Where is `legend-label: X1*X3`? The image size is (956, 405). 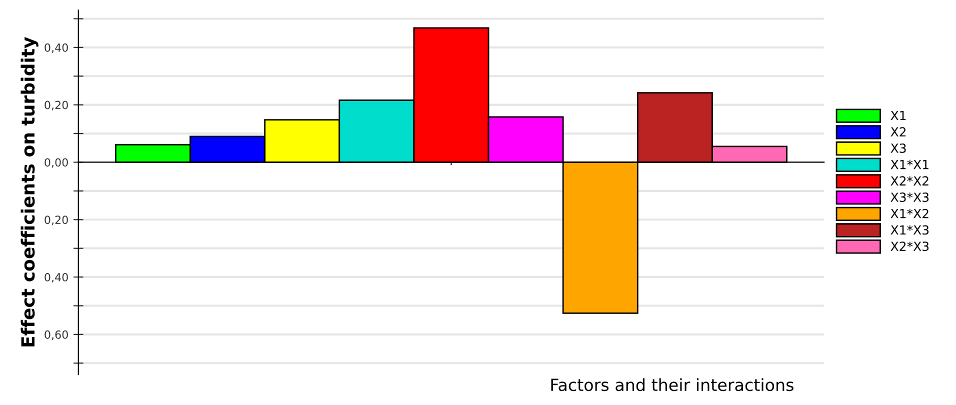
legend-label: X1*X3 is located at coordinates (909, 230).